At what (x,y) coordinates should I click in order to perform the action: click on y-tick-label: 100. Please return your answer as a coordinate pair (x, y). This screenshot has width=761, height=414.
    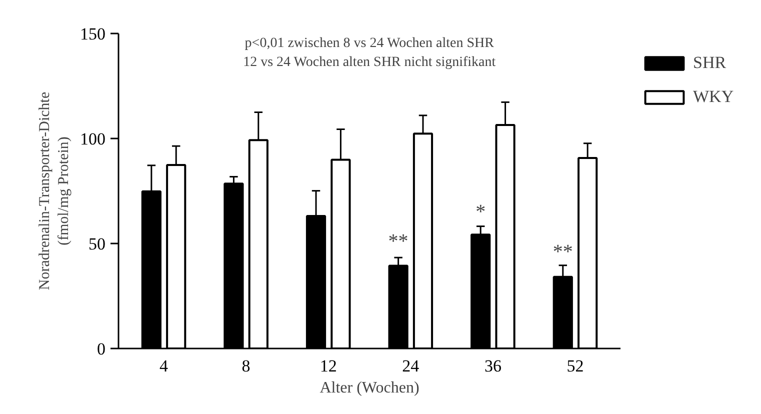
    Looking at the image, I should click on (93, 139).